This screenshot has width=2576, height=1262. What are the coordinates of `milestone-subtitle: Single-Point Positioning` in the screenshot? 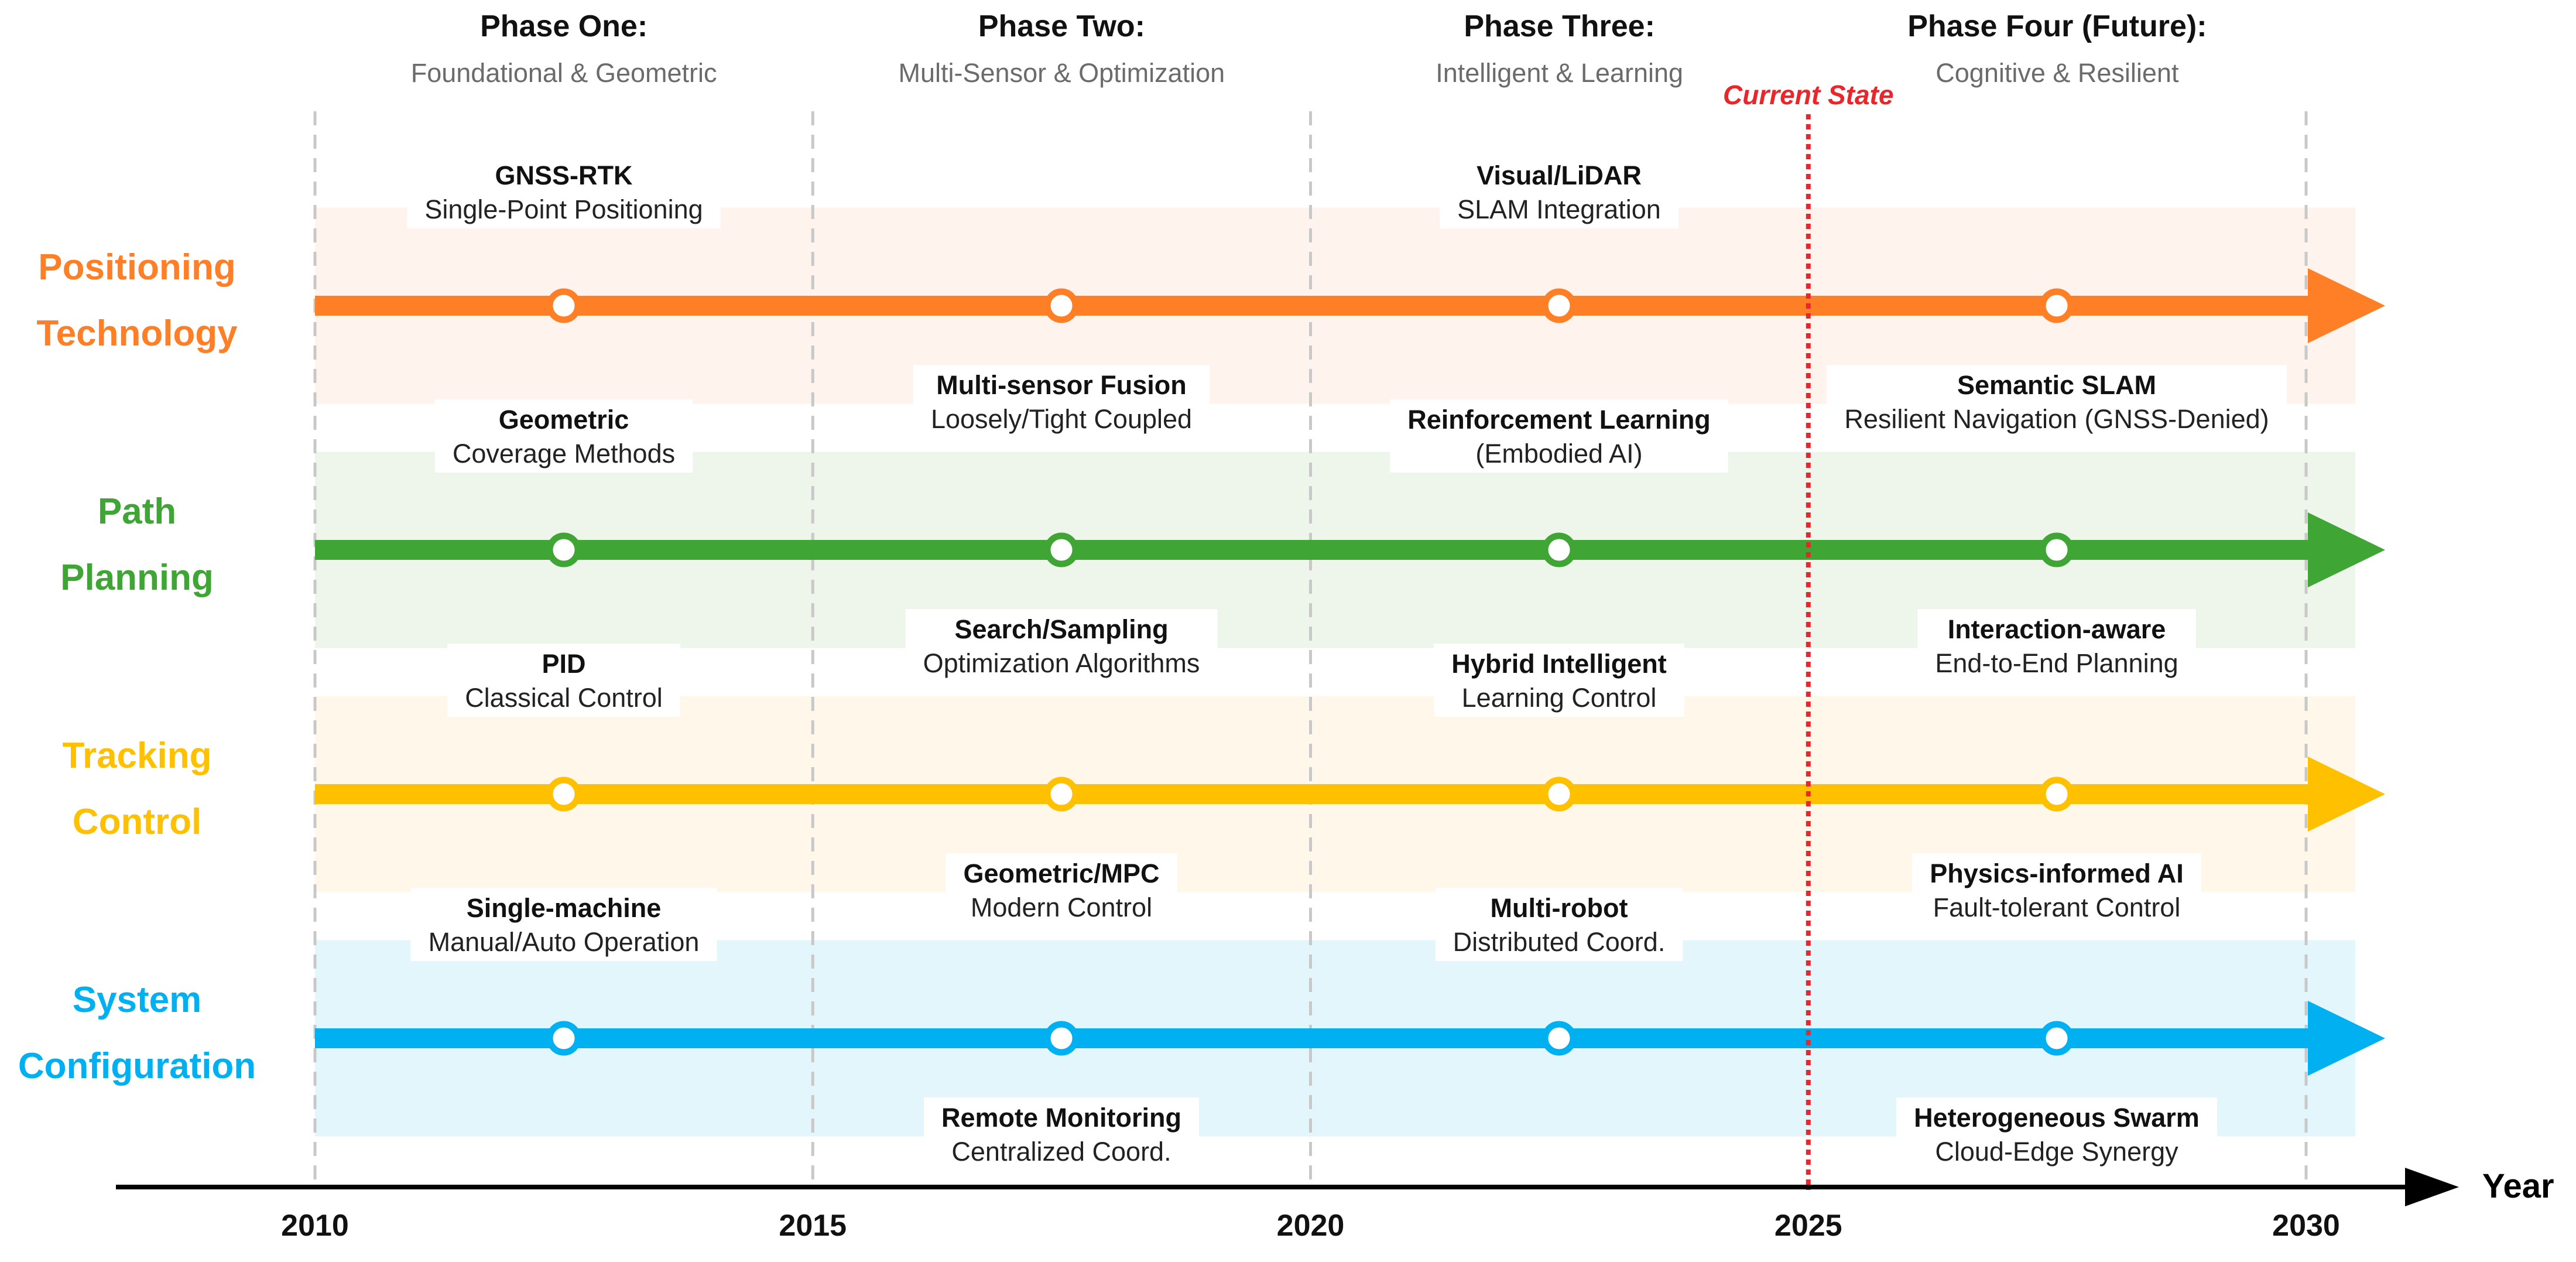 It's located at (563, 209).